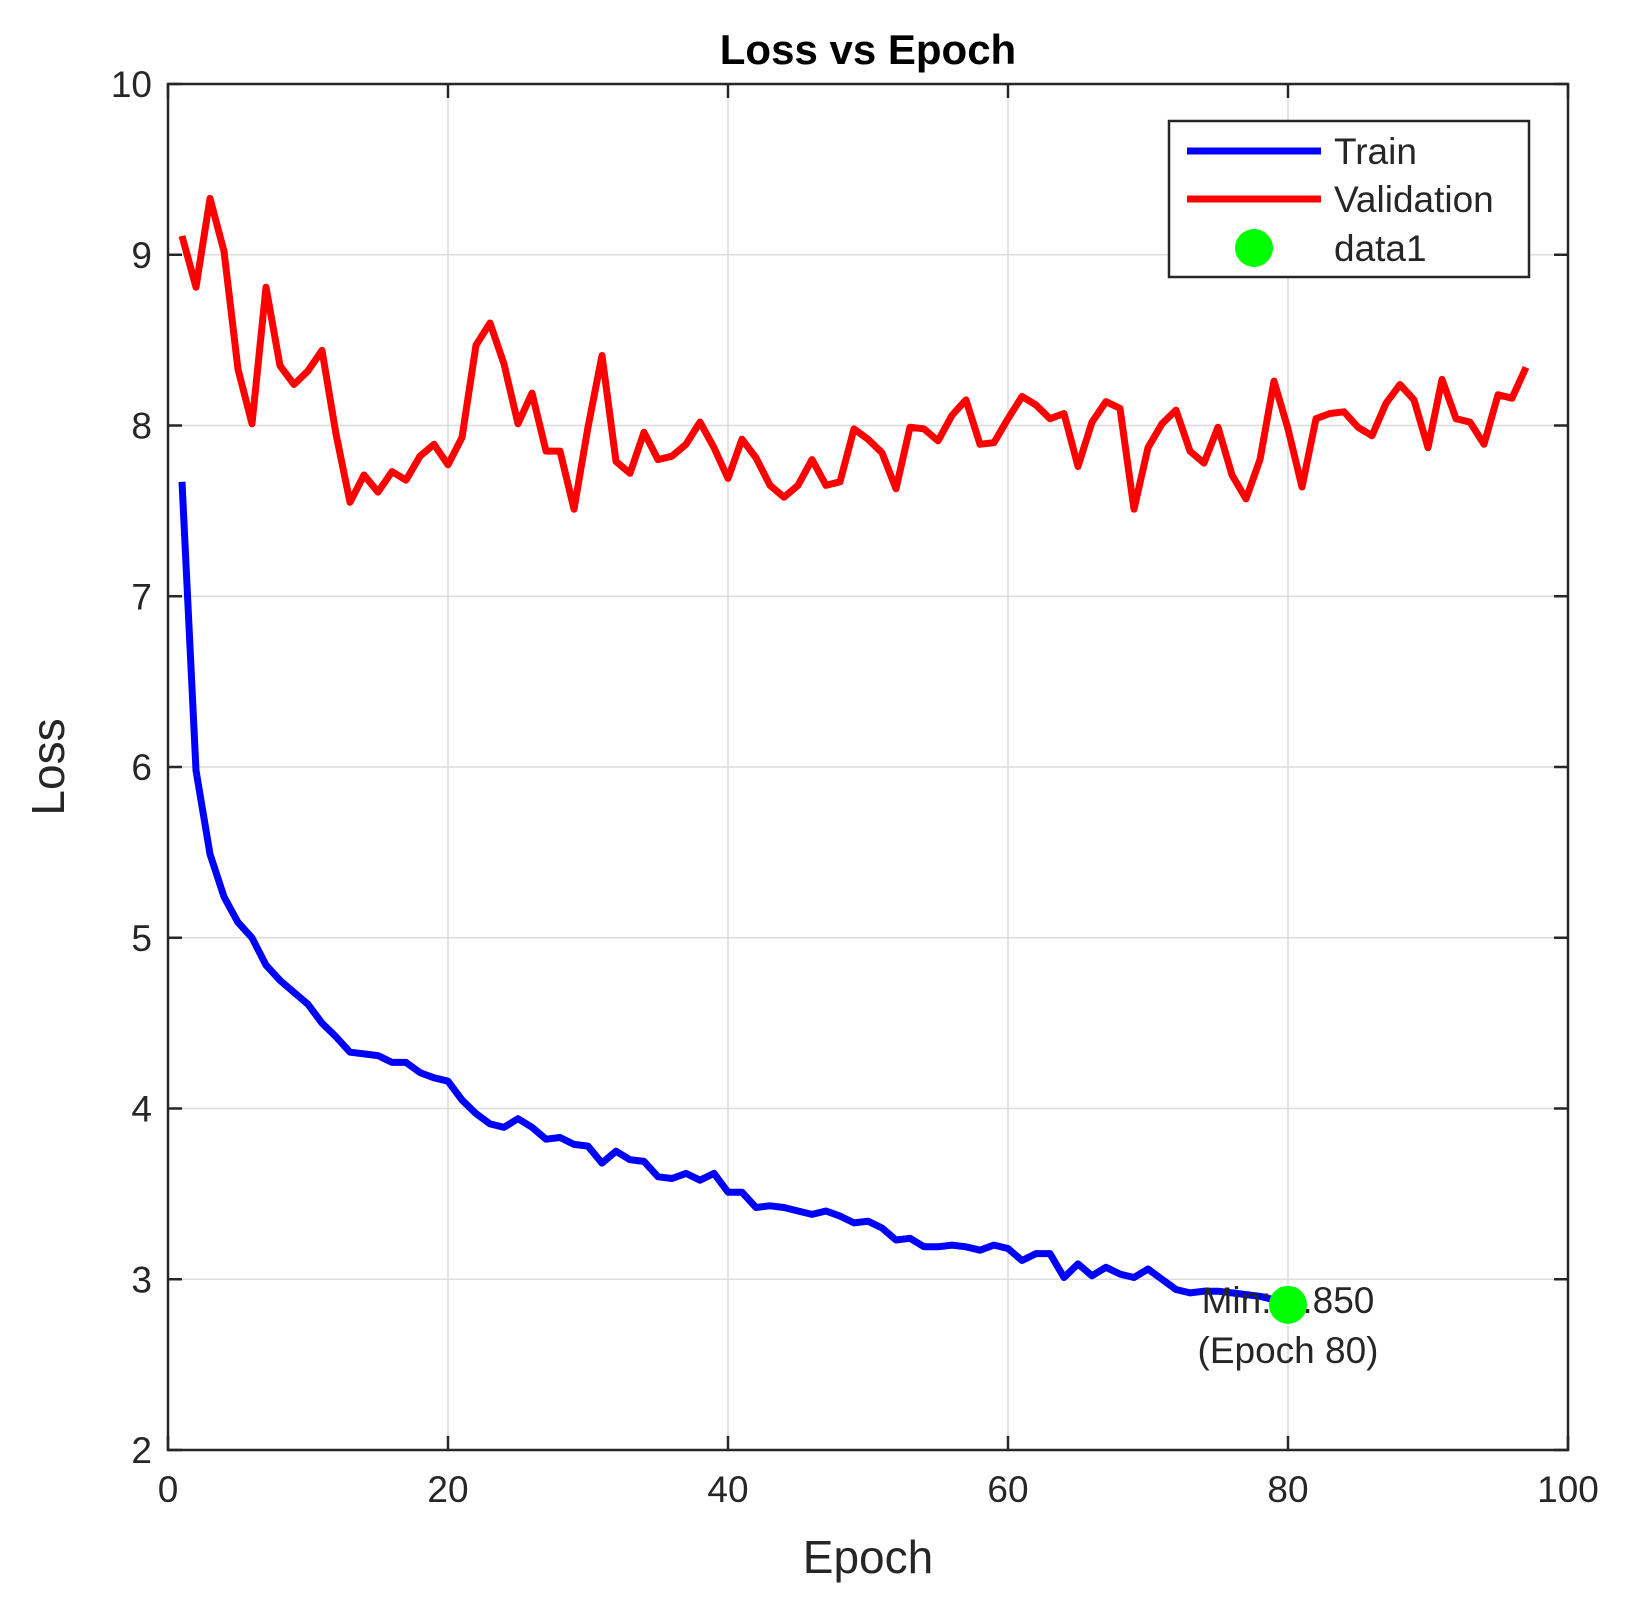  I want to click on legend-label-validation: Validation, so click(1414, 199).